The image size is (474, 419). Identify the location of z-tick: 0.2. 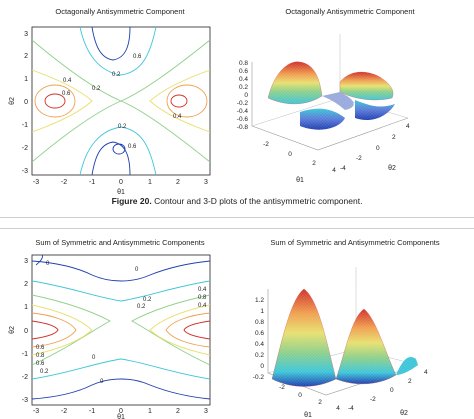
(243, 87).